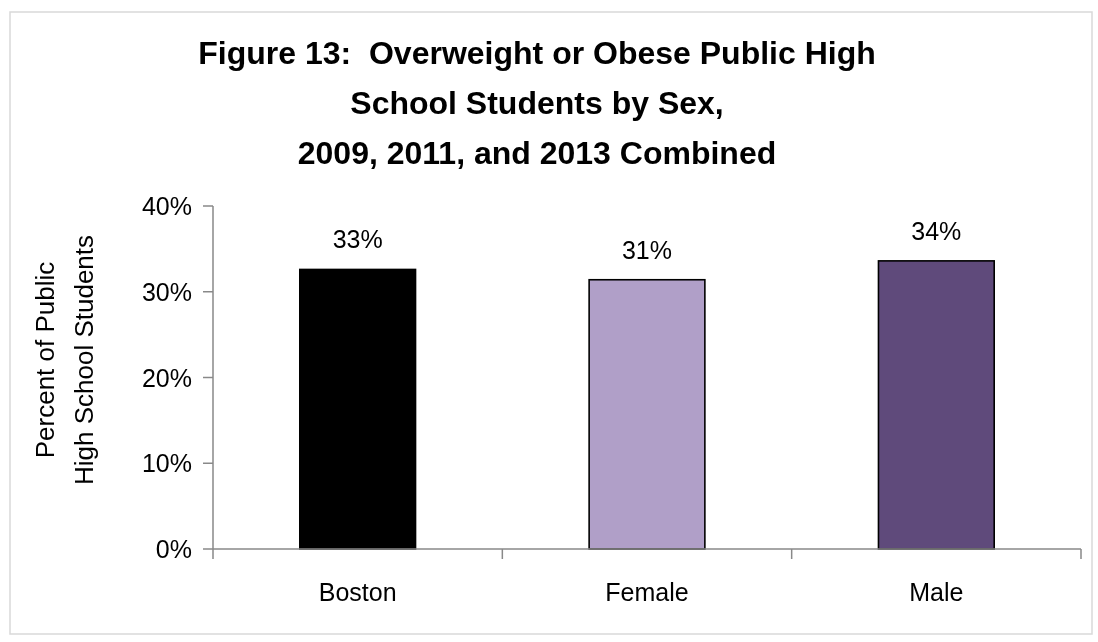 The width and height of the screenshot is (1098, 642). What do you see at coordinates (936, 230) in the screenshot?
I see `data-label: 34%` at bounding box center [936, 230].